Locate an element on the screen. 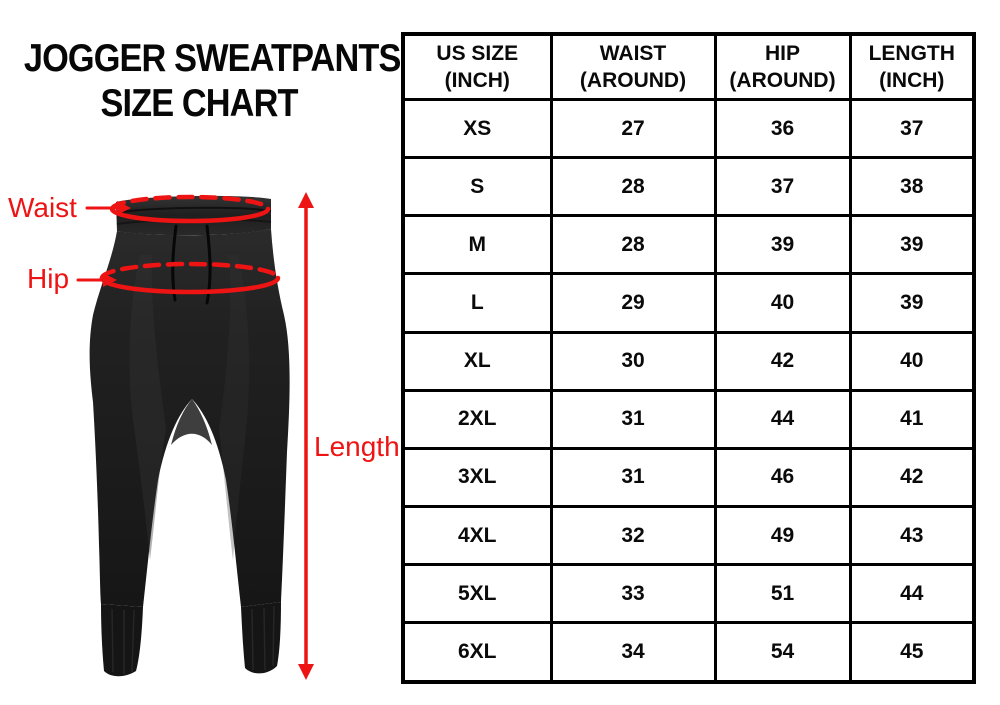 The image size is (1000, 705). page-title-line1: JOGGER SWEATPANTS is located at coordinates (212, 58).